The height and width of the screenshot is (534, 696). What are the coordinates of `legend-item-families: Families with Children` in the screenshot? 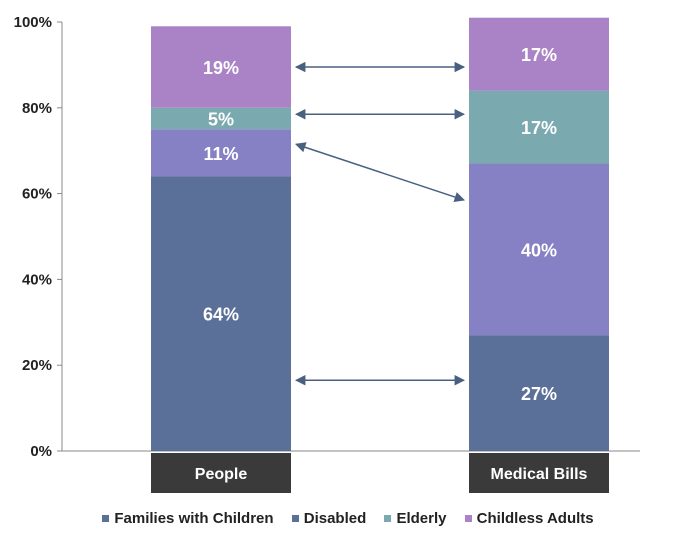 It's located at (188, 518).